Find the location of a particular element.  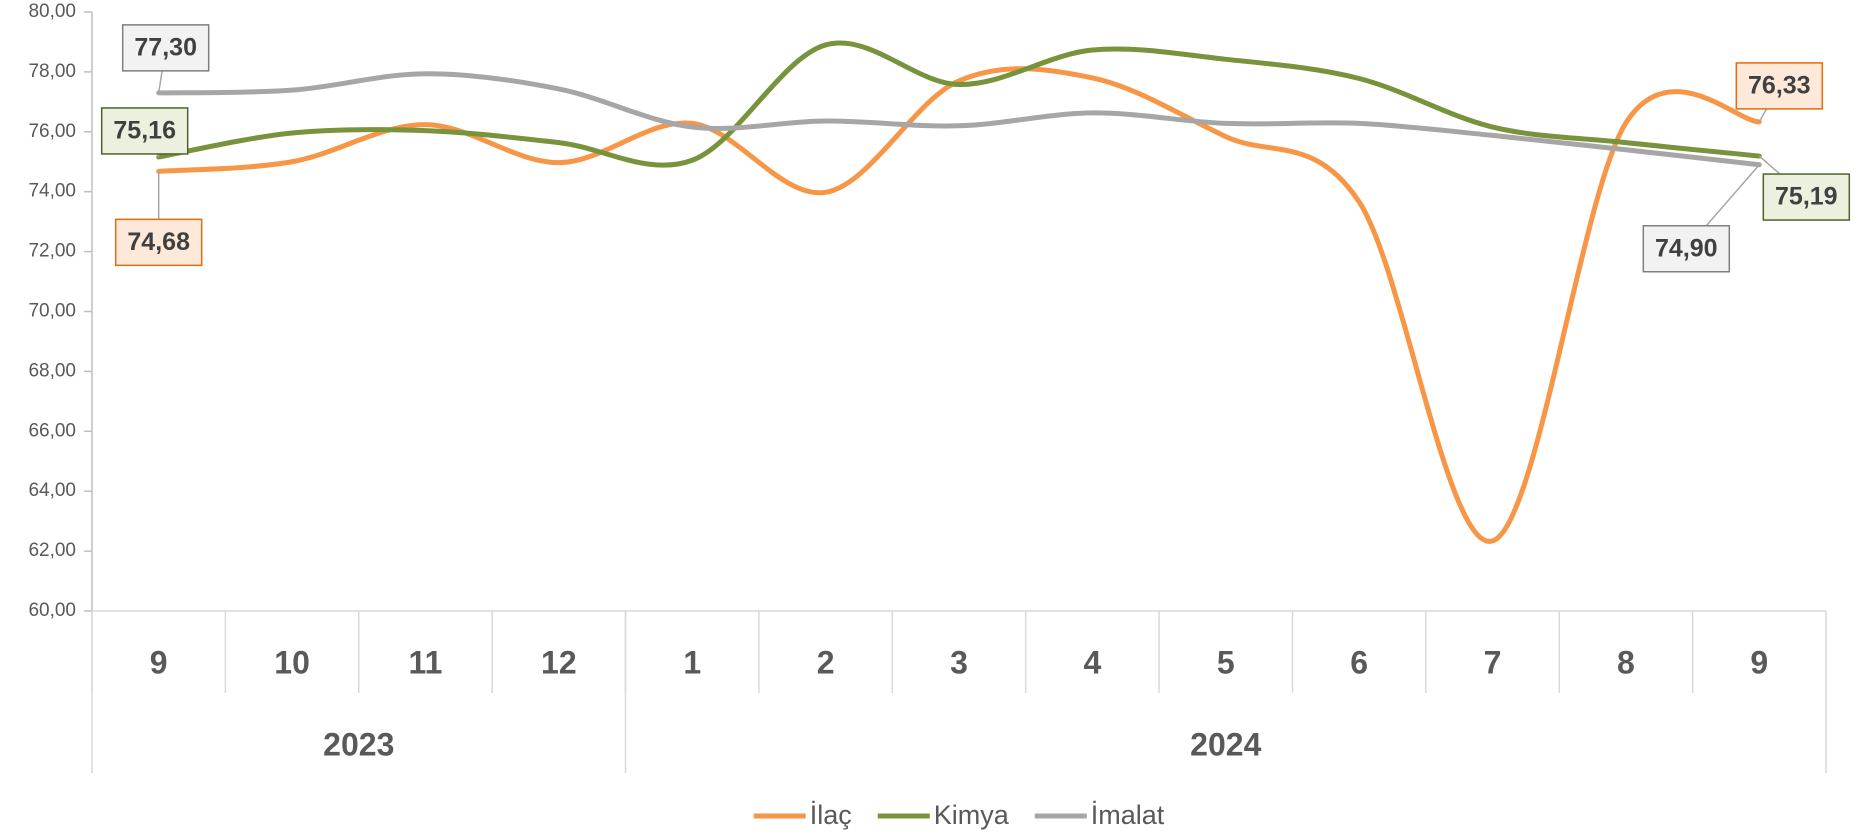

x-tick-label: 12 is located at coordinates (559, 662).